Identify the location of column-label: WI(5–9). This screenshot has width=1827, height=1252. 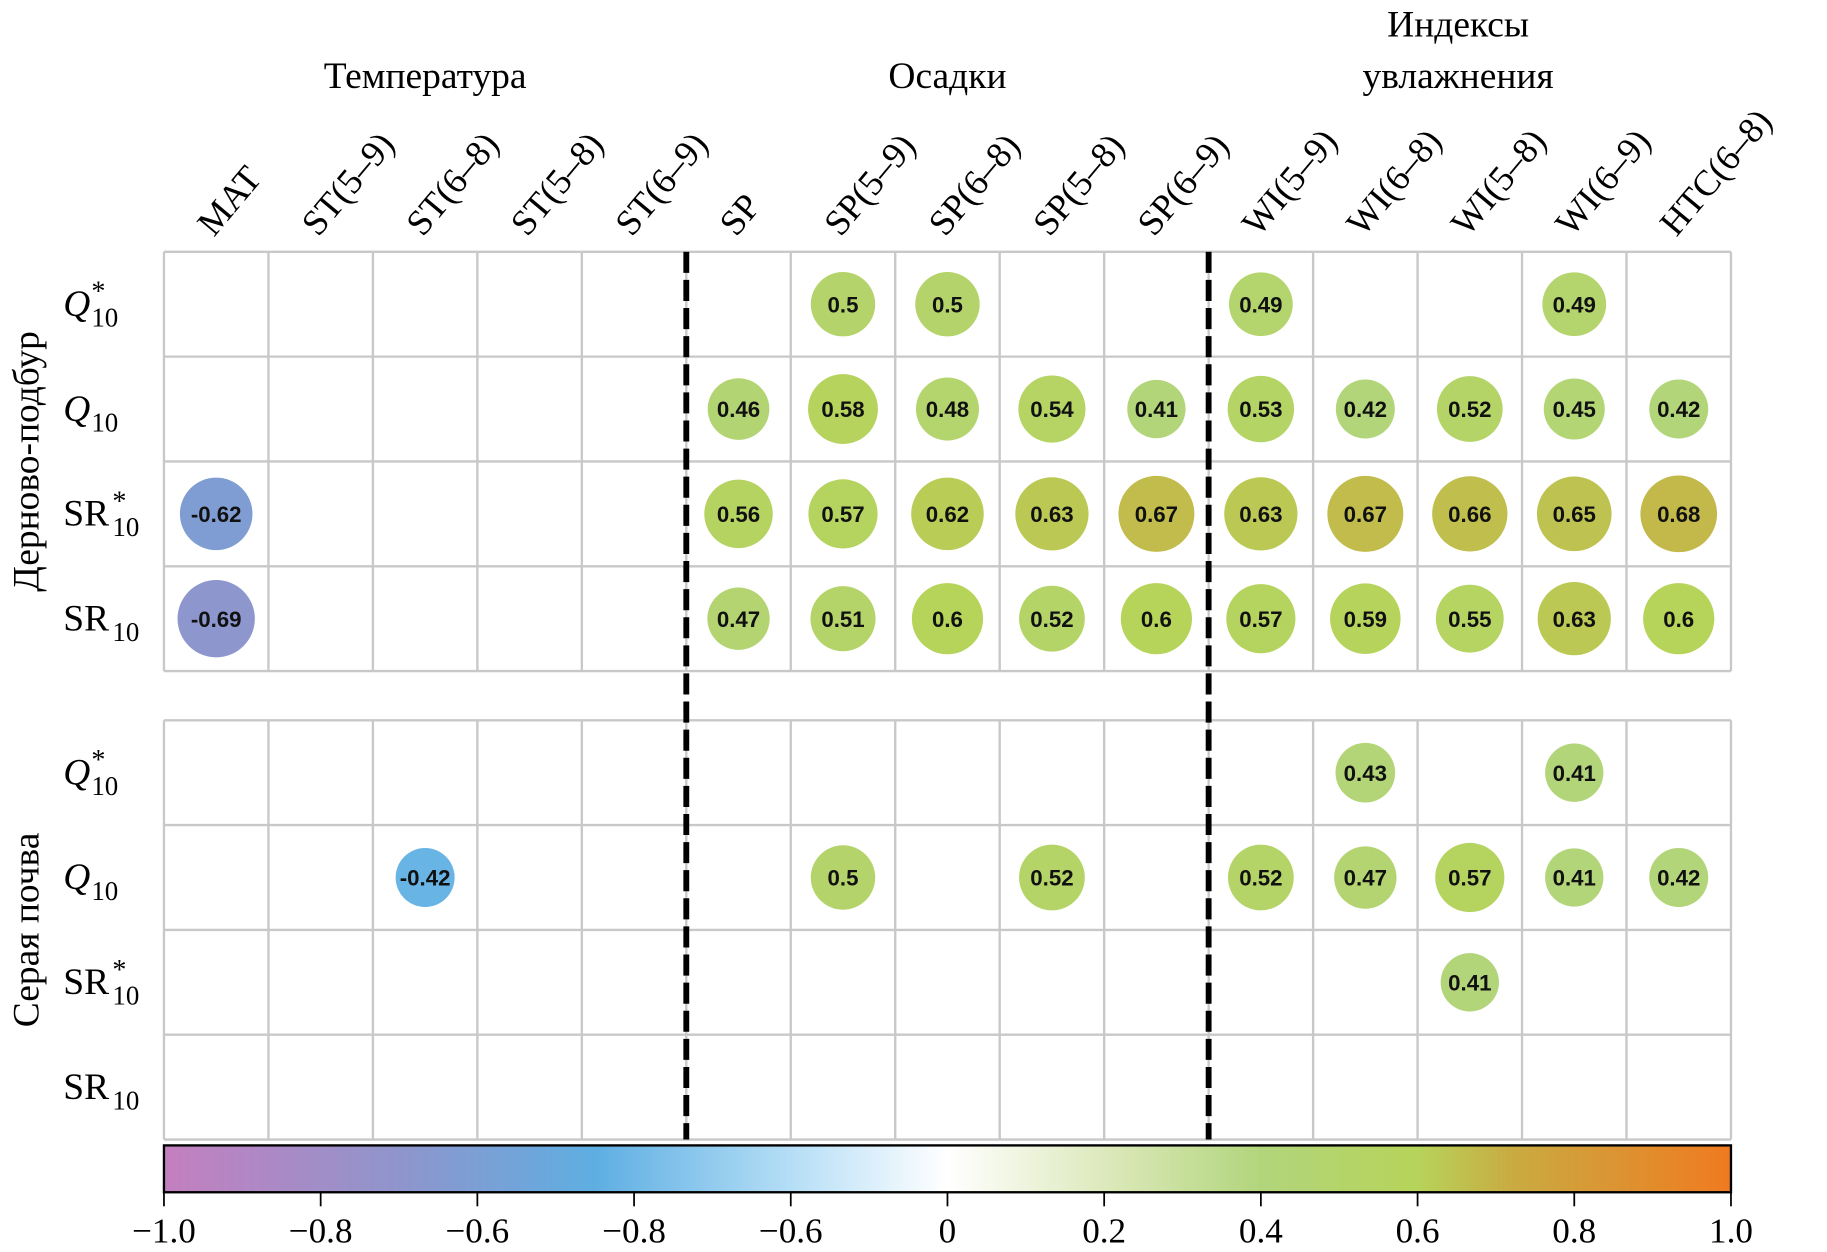
(1289, 181).